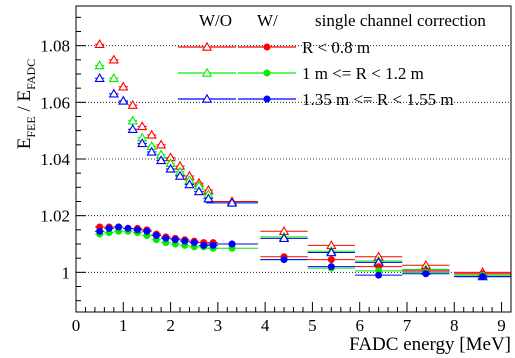 The image size is (515, 358). I want to click on y-axis-label-sep: / E, so click(24, 103).